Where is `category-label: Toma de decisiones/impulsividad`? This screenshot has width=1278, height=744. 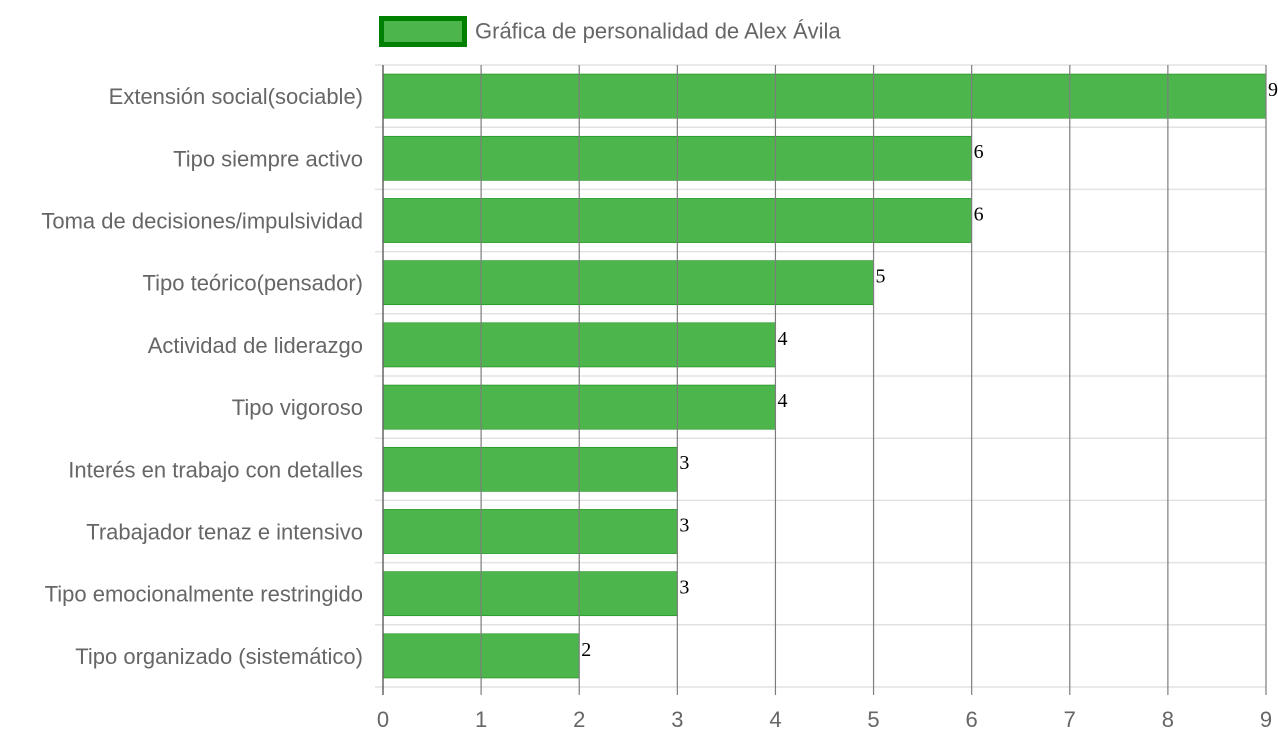
category-label: Toma de decisiones/impulsividad is located at coordinates (202, 221).